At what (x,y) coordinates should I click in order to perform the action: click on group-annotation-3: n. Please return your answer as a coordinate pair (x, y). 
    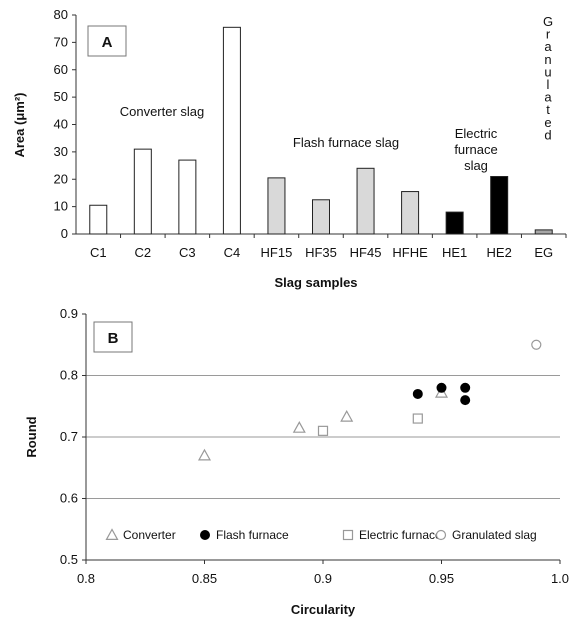
    Looking at the image, I should click on (547, 59).